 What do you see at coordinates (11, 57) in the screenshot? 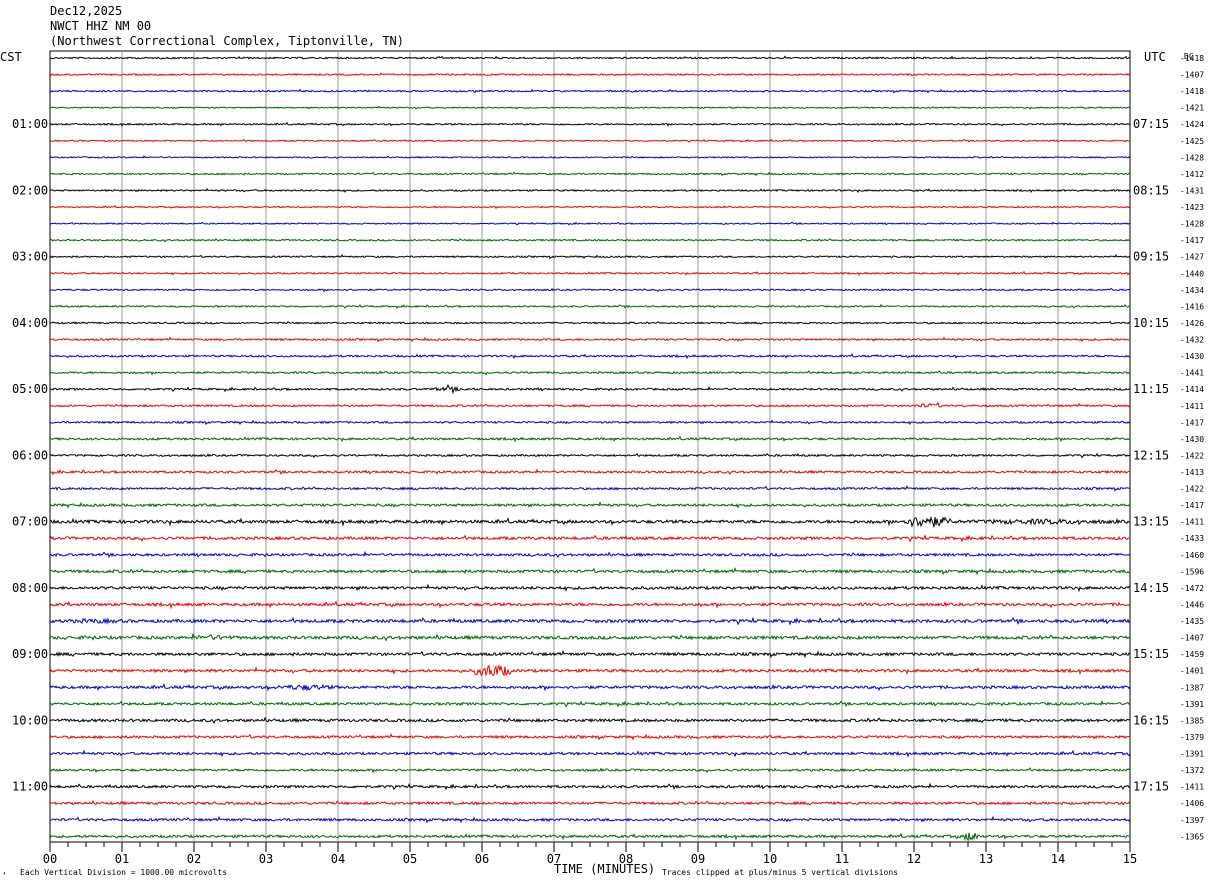
I see `left-timezone-label: CST` at bounding box center [11, 57].